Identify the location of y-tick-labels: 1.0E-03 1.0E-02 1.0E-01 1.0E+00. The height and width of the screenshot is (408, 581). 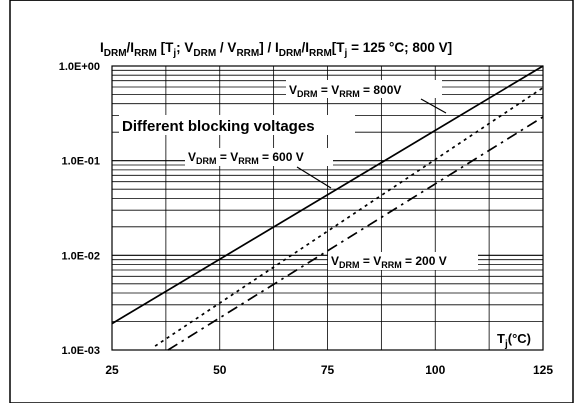
(79, 209).